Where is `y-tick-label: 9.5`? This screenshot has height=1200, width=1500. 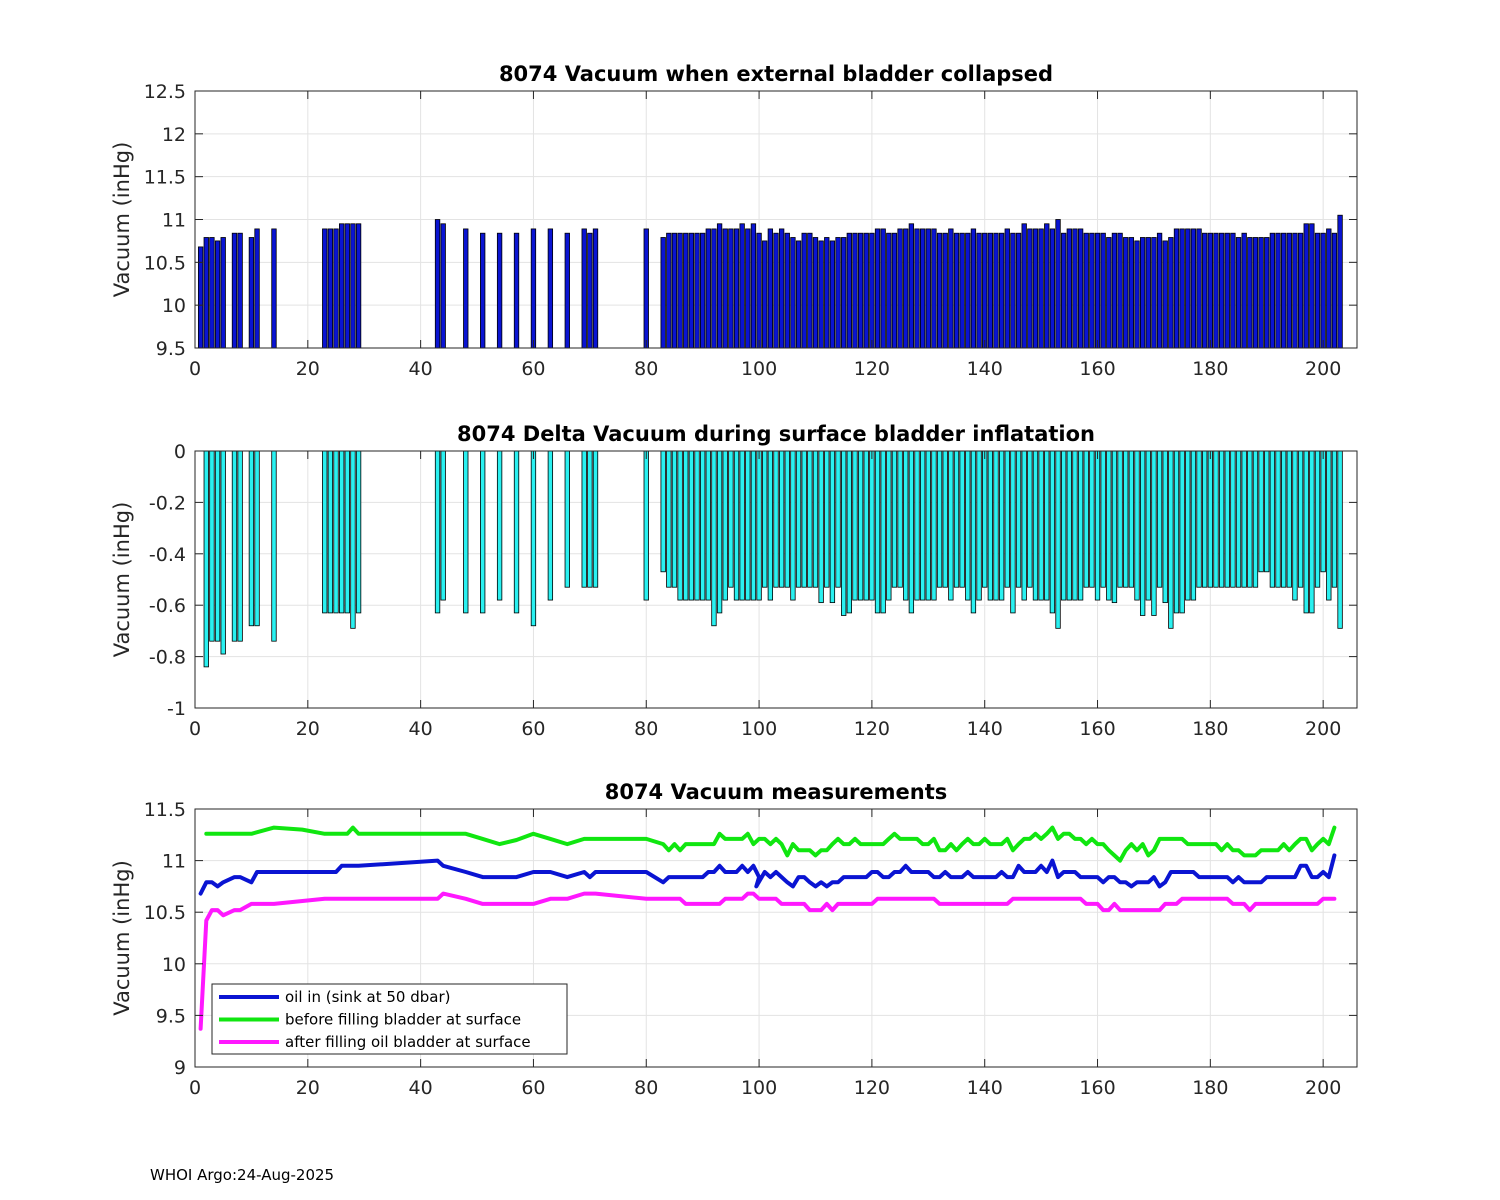 y-tick-label: 9.5 is located at coordinates (171, 1016).